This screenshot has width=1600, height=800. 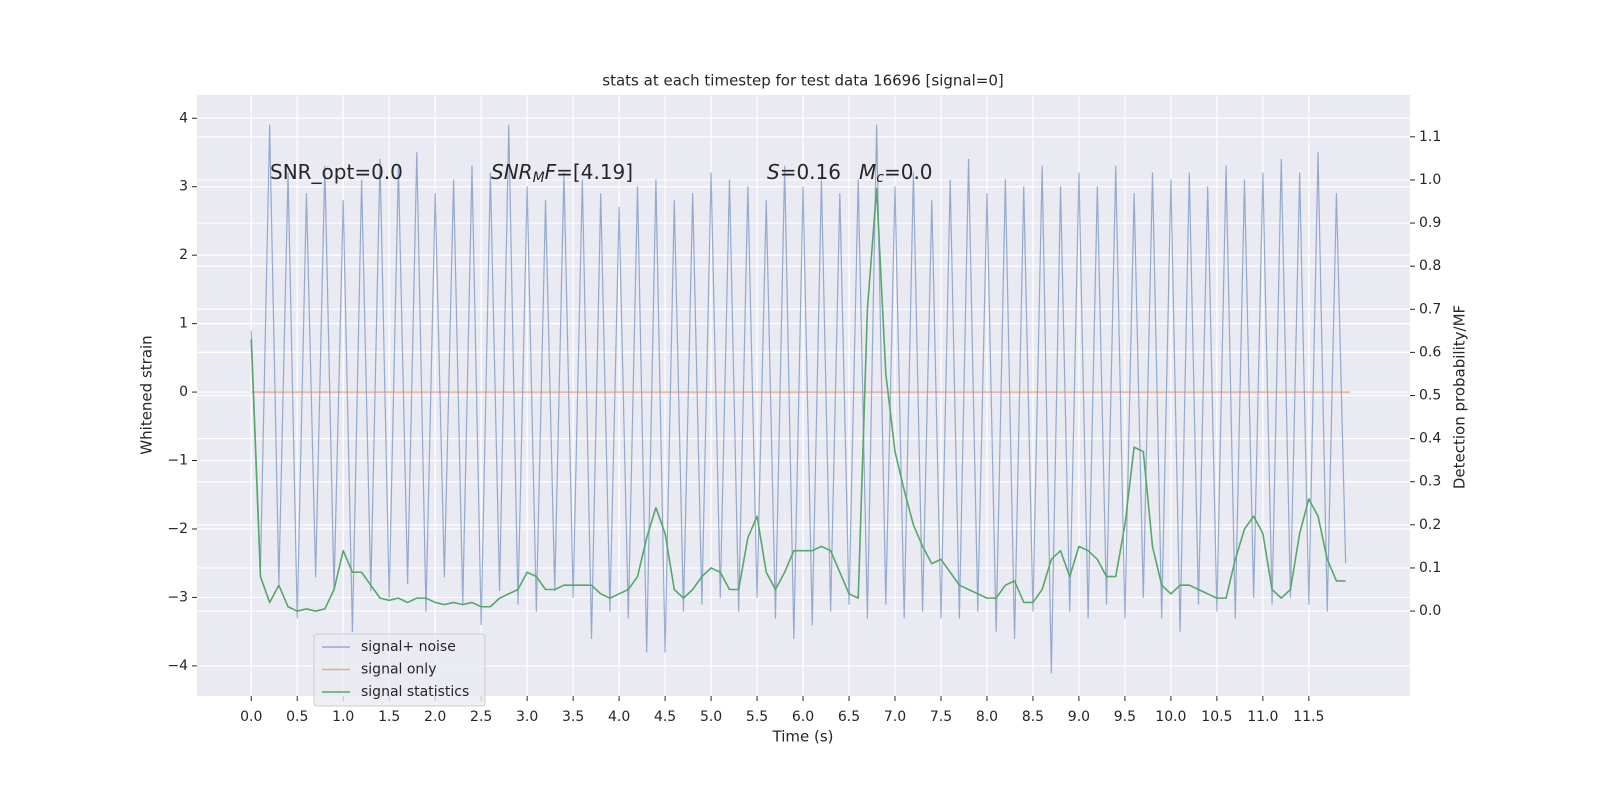 I want to click on x-tick-label: 10.5, so click(x=1216, y=717).